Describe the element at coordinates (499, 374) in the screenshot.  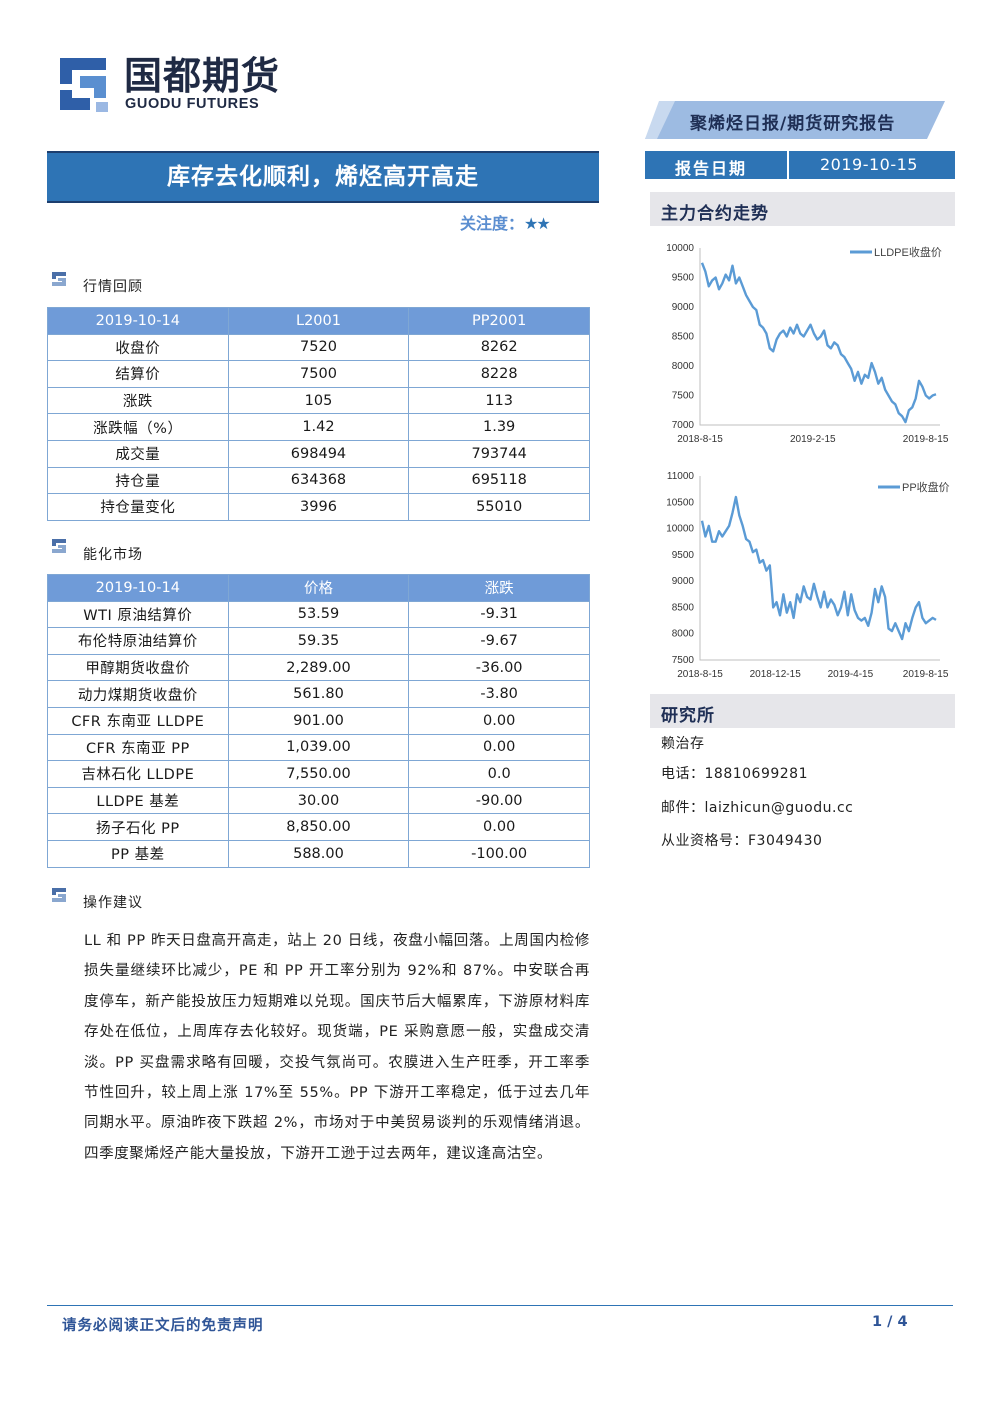
I see `table-cell: 8228` at that location.